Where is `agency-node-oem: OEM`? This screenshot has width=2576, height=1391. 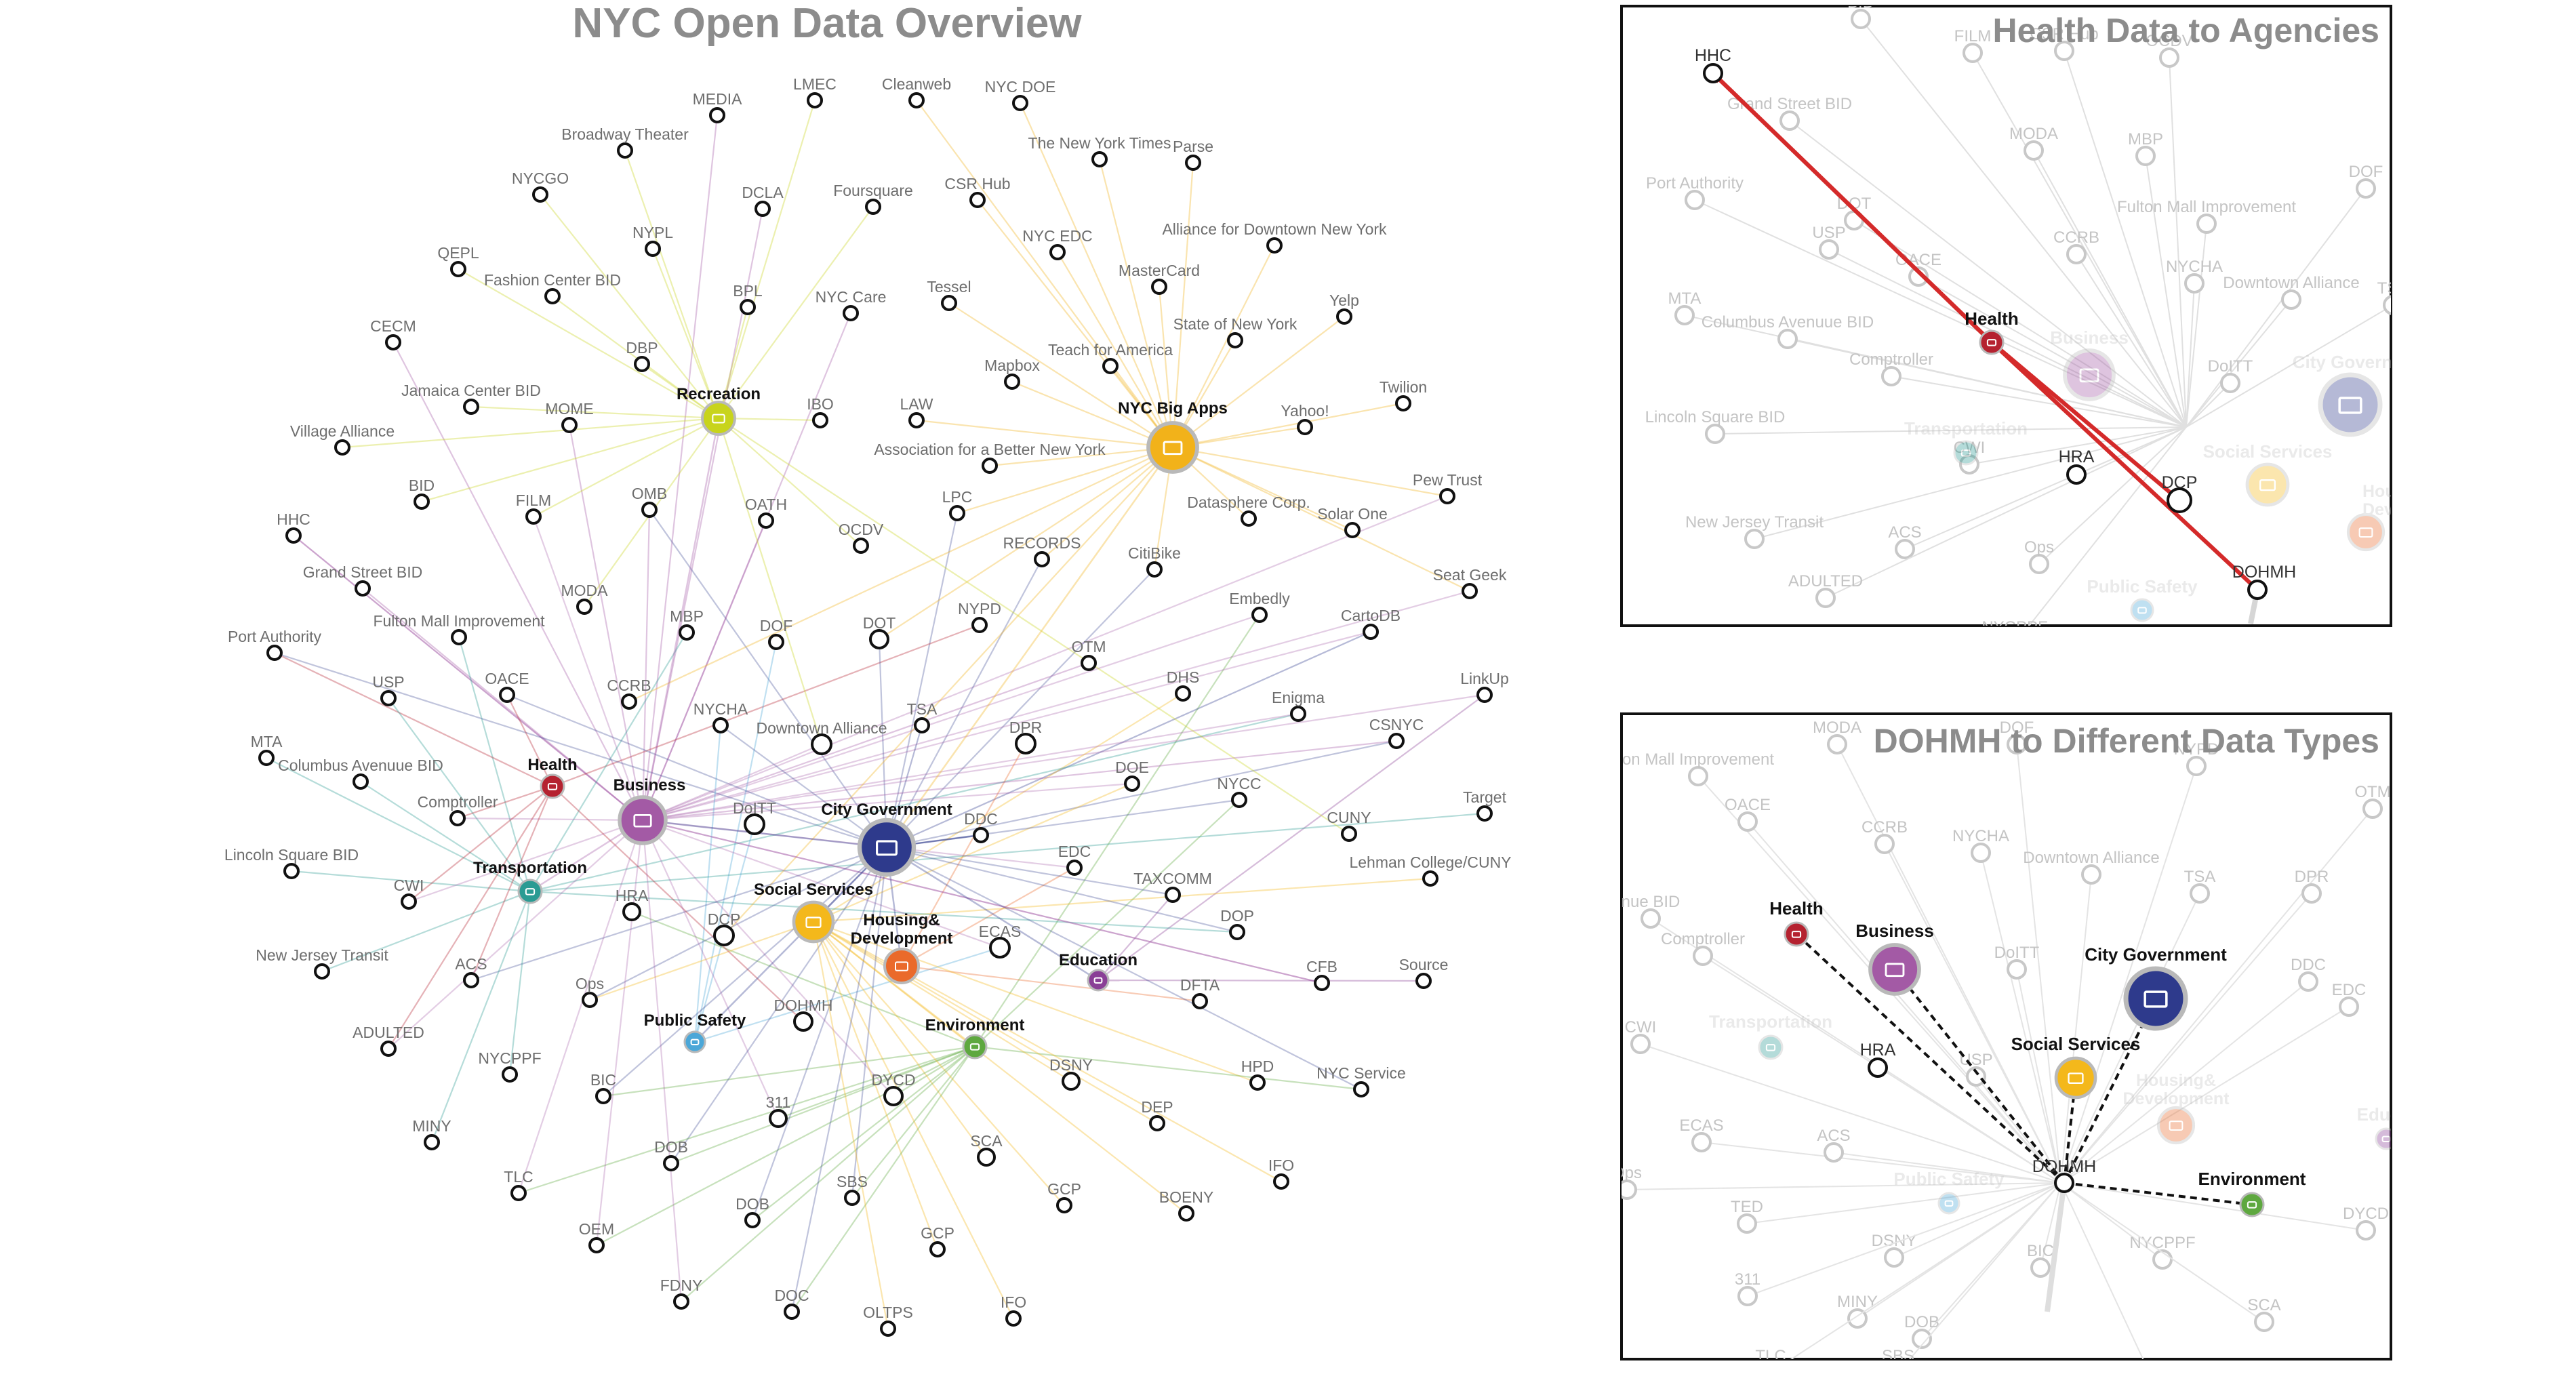 agency-node-oem: OEM is located at coordinates (596, 1236).